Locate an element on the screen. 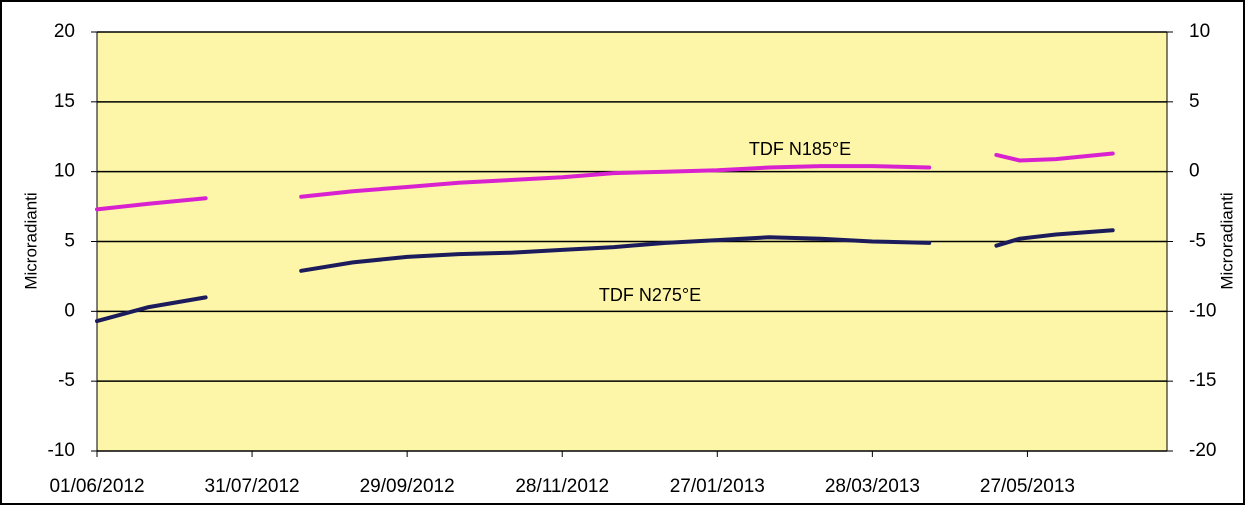 The height and width of the screenshot is (505, 1245). y-tick-label: -5 is located at coordinates (66, 380).